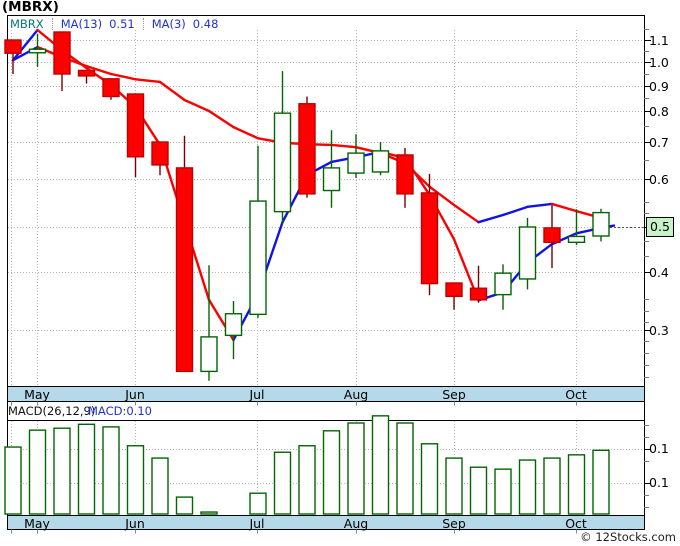 The width and height of the screenshot is (680, 546). What do you see at coordinates (81, 24) in the screenshot?
I see `legend-ma13-label: MA(13)` at bounding box center [81, 24].